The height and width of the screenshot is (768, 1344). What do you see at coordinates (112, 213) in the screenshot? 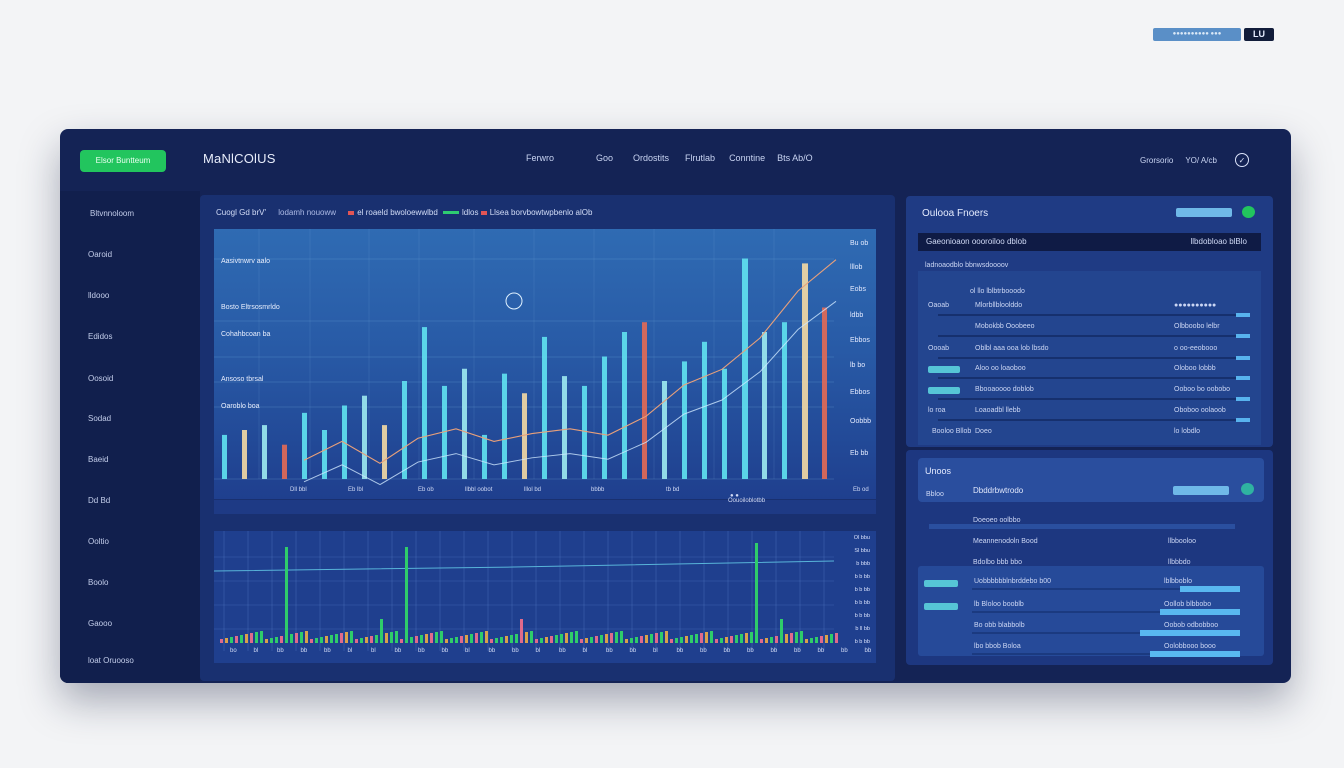
I see `sidebar-item-1: Bltvnnoloom` at bounding box center [112, 213].